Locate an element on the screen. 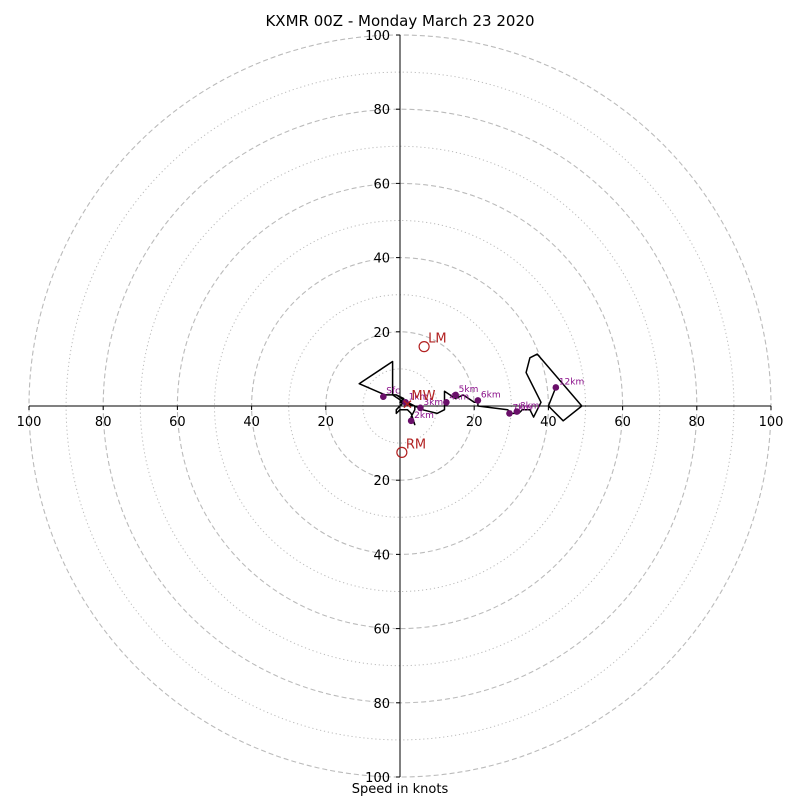 The width and height of the screenshot is (800, 800). chart-title: KXMR 00Z - Monday March 23 2020 is located at coordinates (400, 21).